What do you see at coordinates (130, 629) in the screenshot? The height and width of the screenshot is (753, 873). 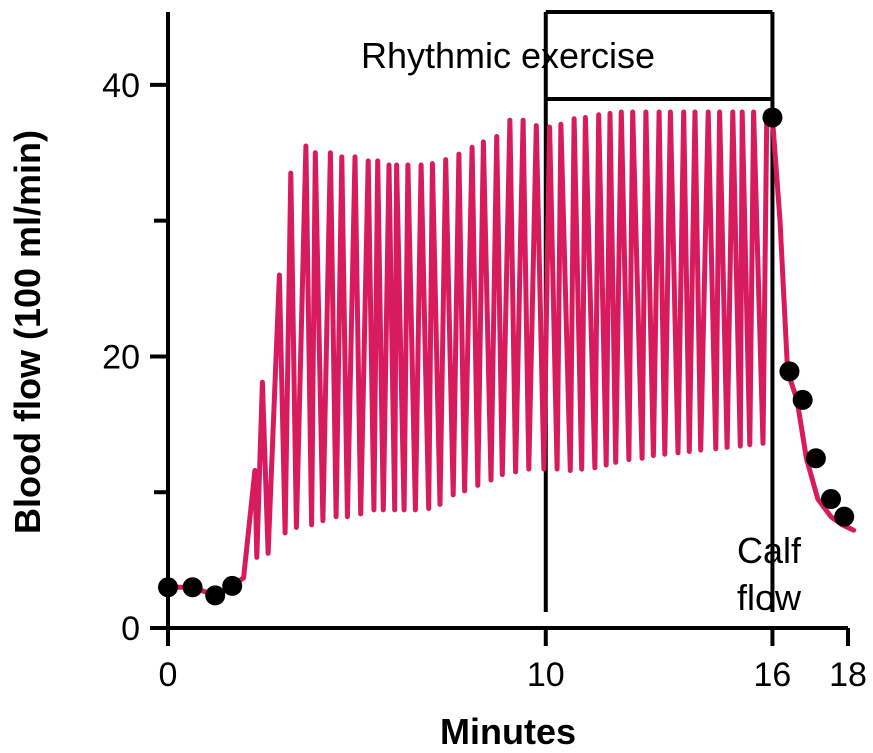 I see `y-tick-label: 0` at bounding box center [130, 629].